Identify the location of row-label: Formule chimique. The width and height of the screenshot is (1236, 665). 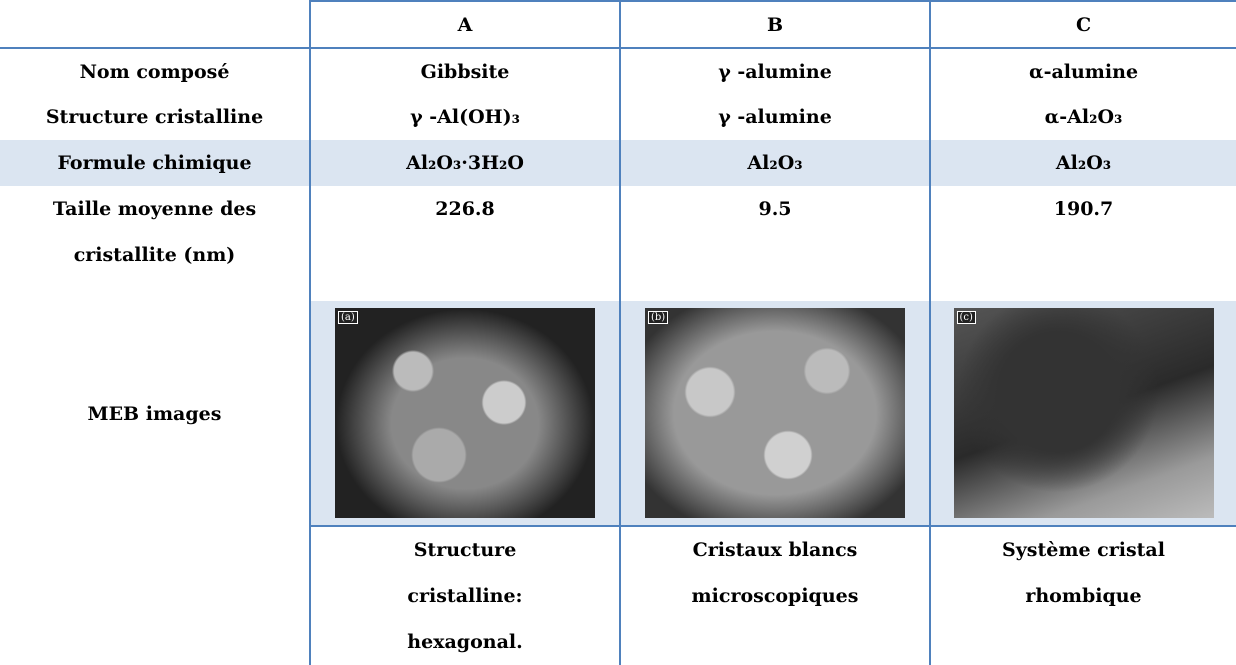
(155, 163).